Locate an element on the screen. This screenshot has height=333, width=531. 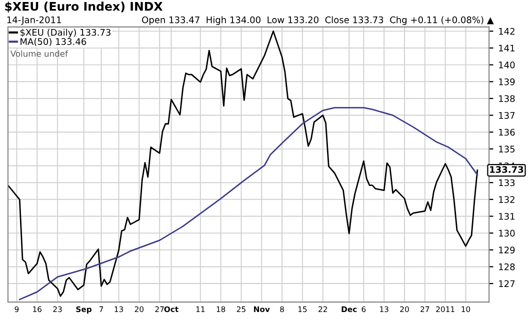
y-tick-label: 139 is located at coordinates (507, 82).